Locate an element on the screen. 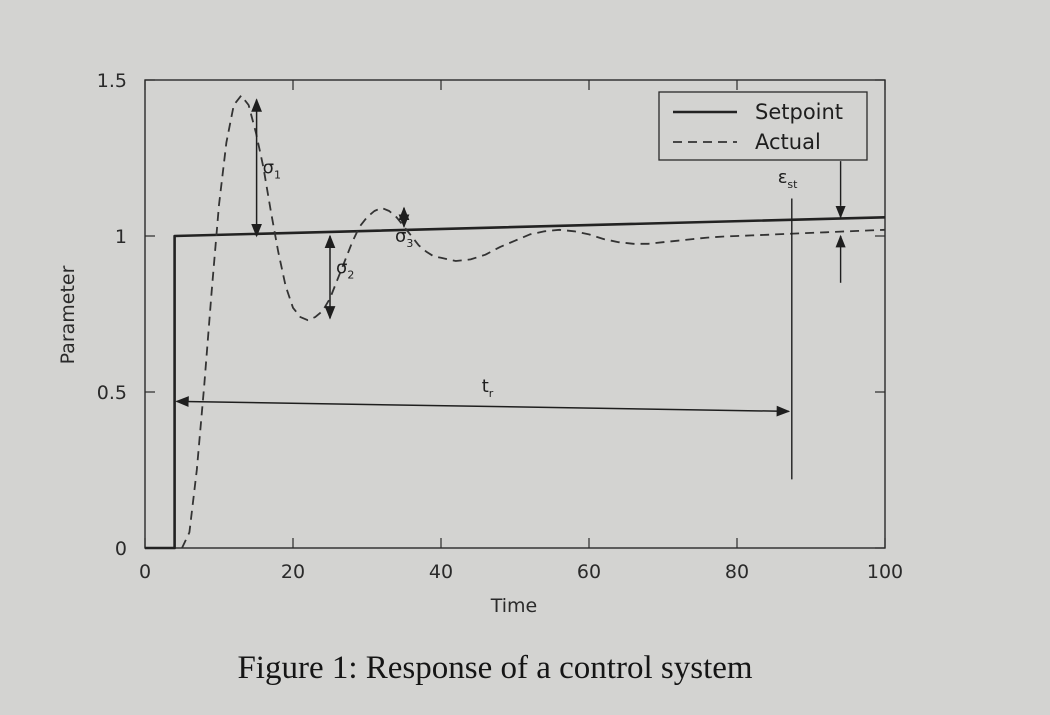 Image resolution: width=1050 pixels, height=715 pixels. y-tick-label: 0 is located at coordinates (121, 549).